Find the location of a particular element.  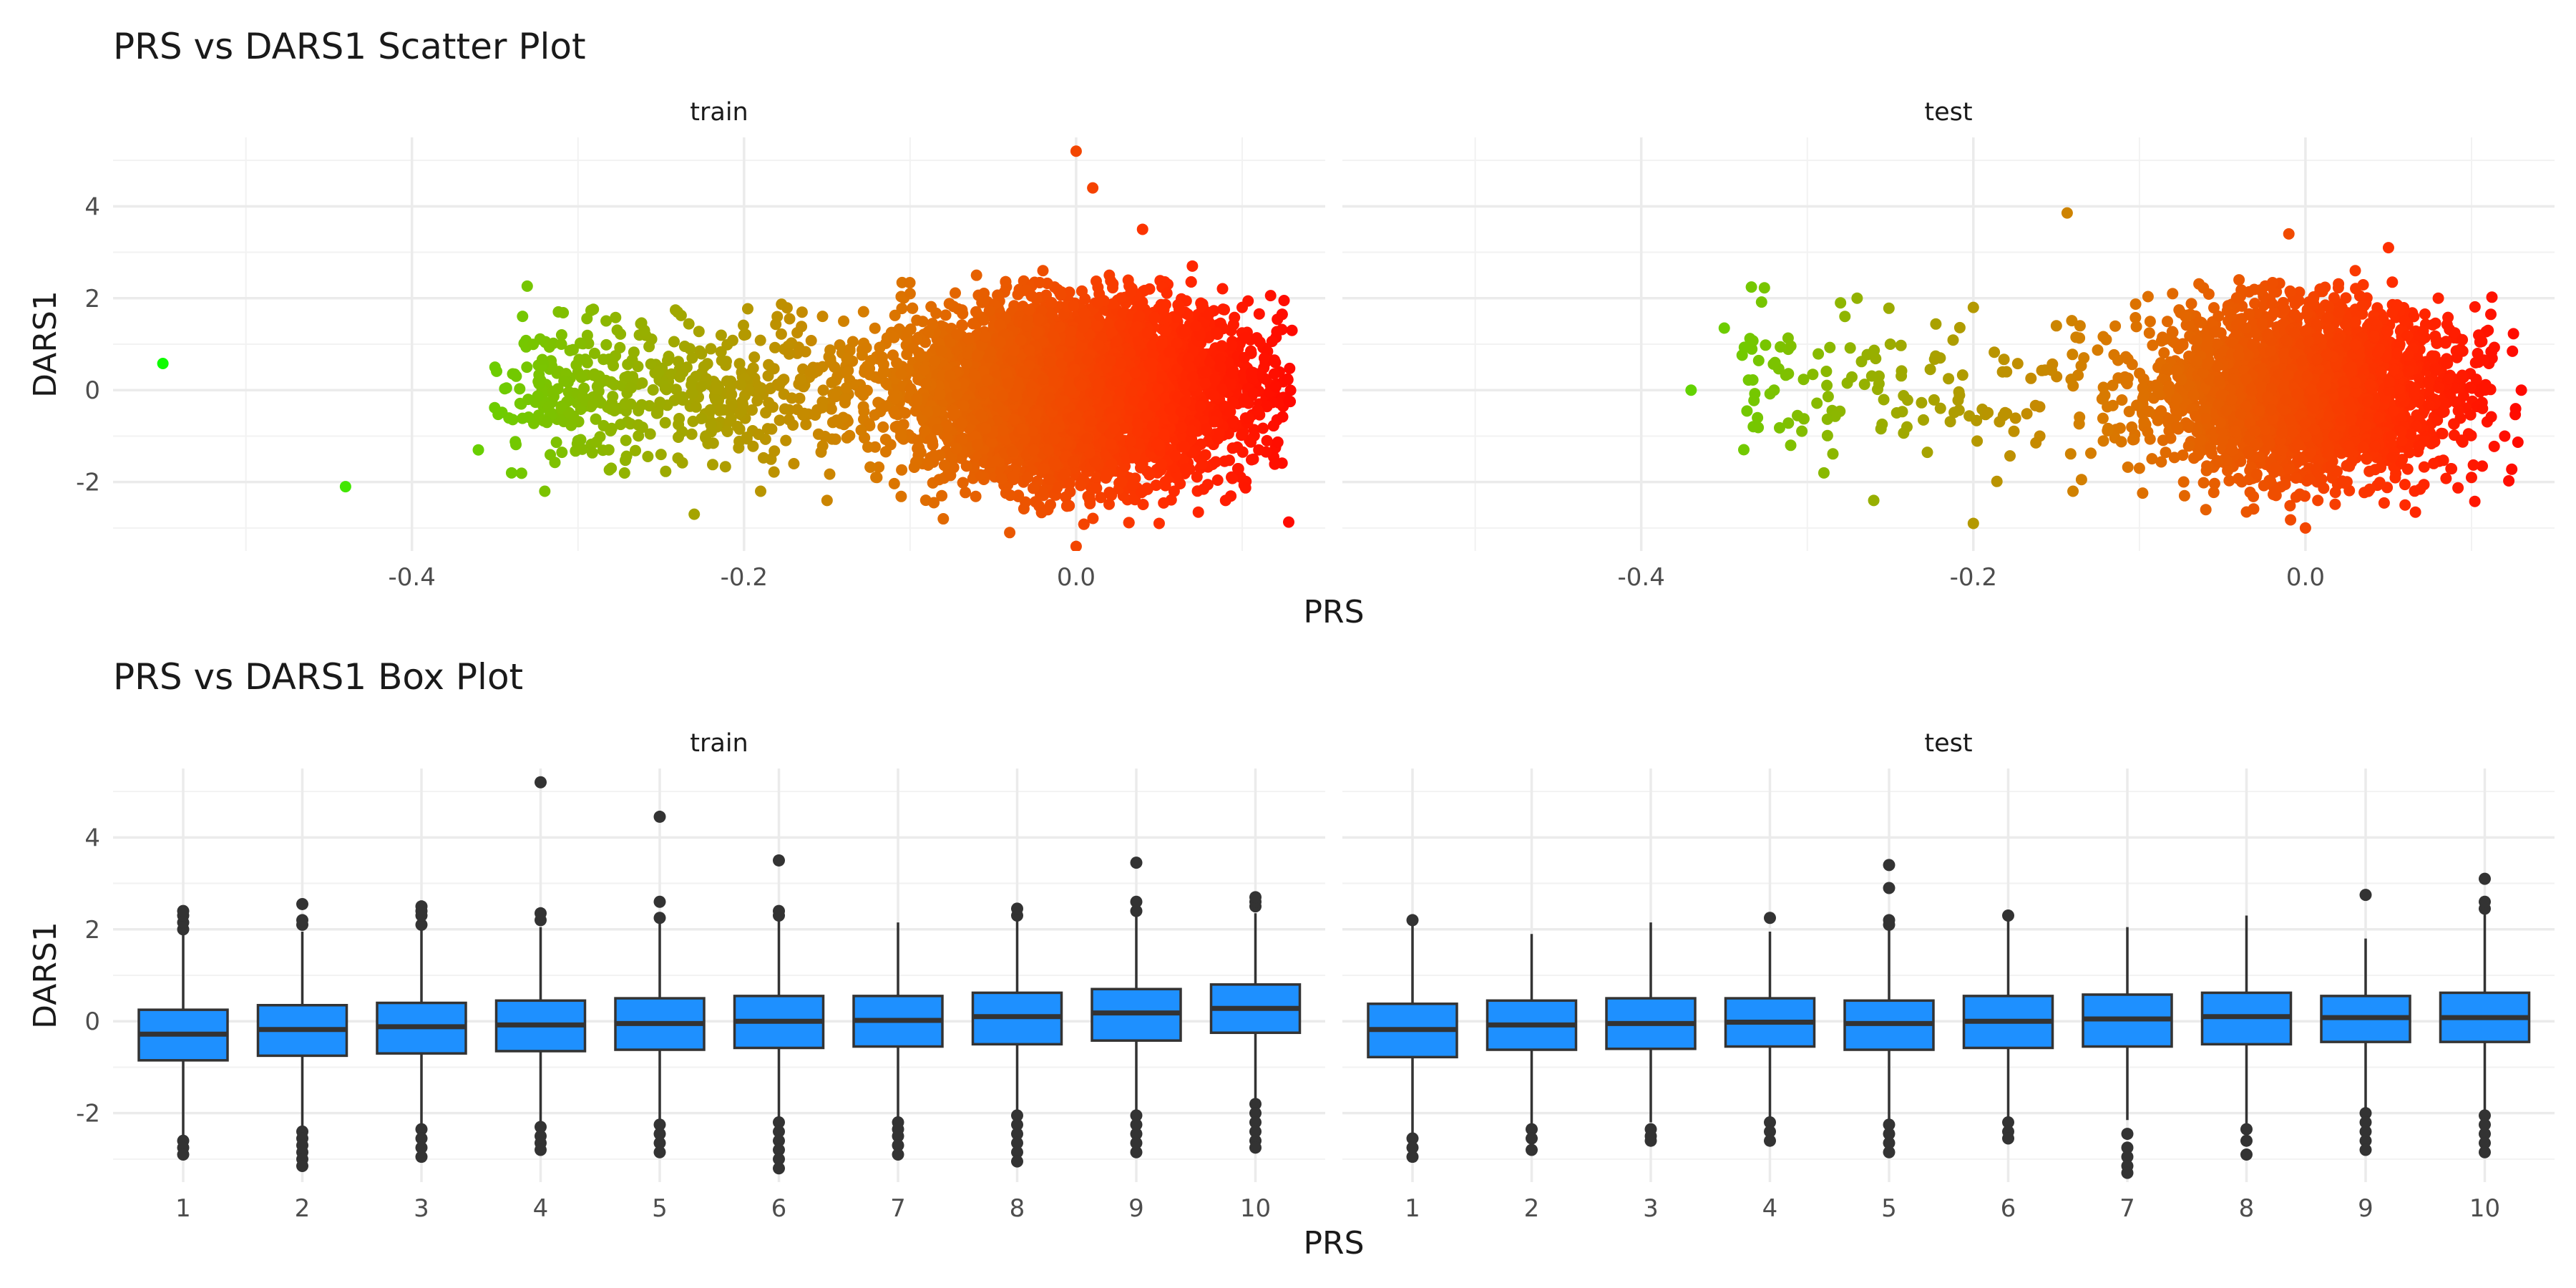

box-facet-test: test is located at coordinates (1948, 743).